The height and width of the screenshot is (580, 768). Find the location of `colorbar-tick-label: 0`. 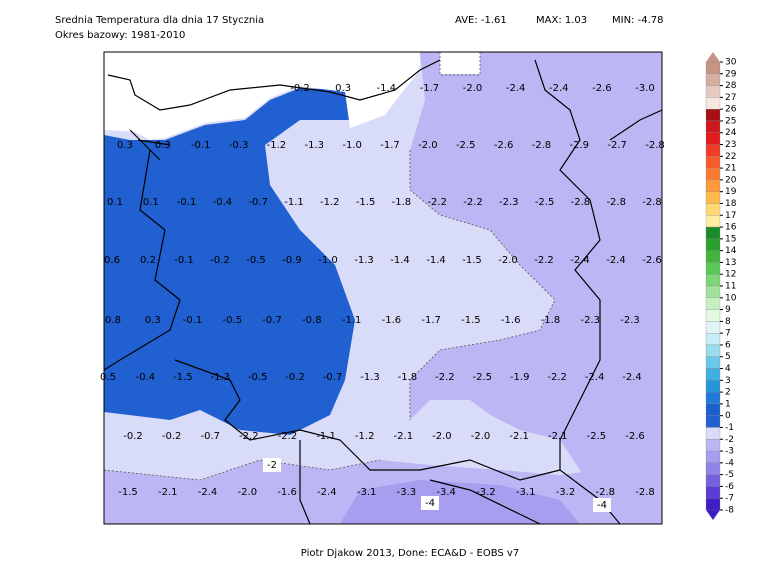

colorbar-tick-label: 0 is located at coordinates (728, 416).